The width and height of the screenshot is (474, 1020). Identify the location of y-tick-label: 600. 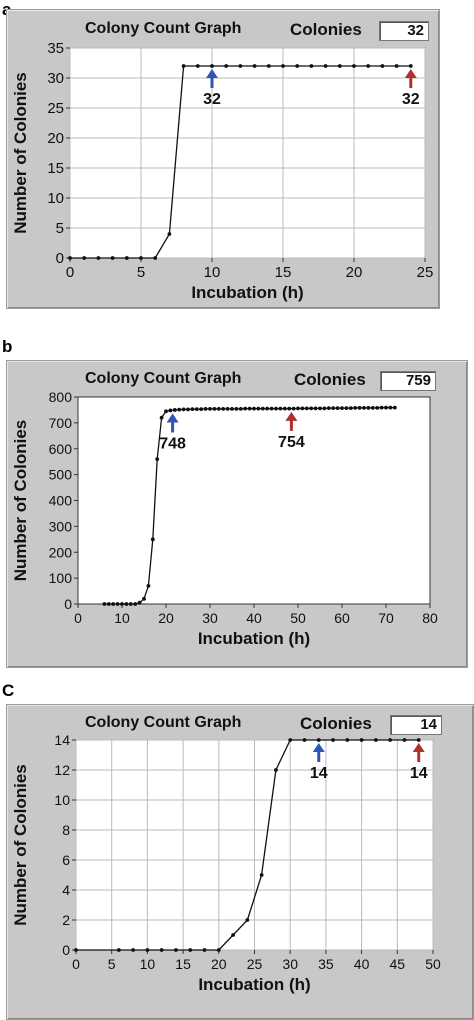
(61, 449).